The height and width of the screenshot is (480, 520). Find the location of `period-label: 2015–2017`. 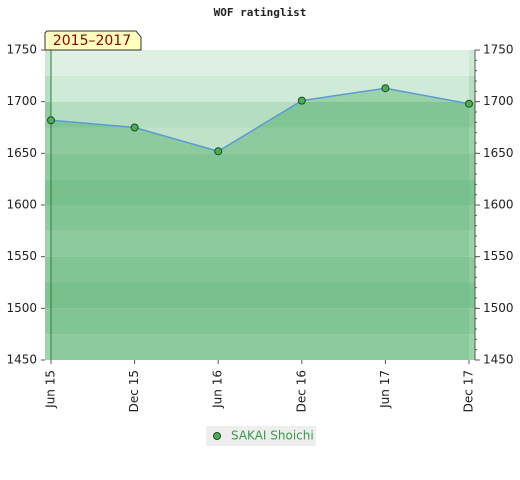

period-label: 2015–2017 is located at coordinates (92, 41).